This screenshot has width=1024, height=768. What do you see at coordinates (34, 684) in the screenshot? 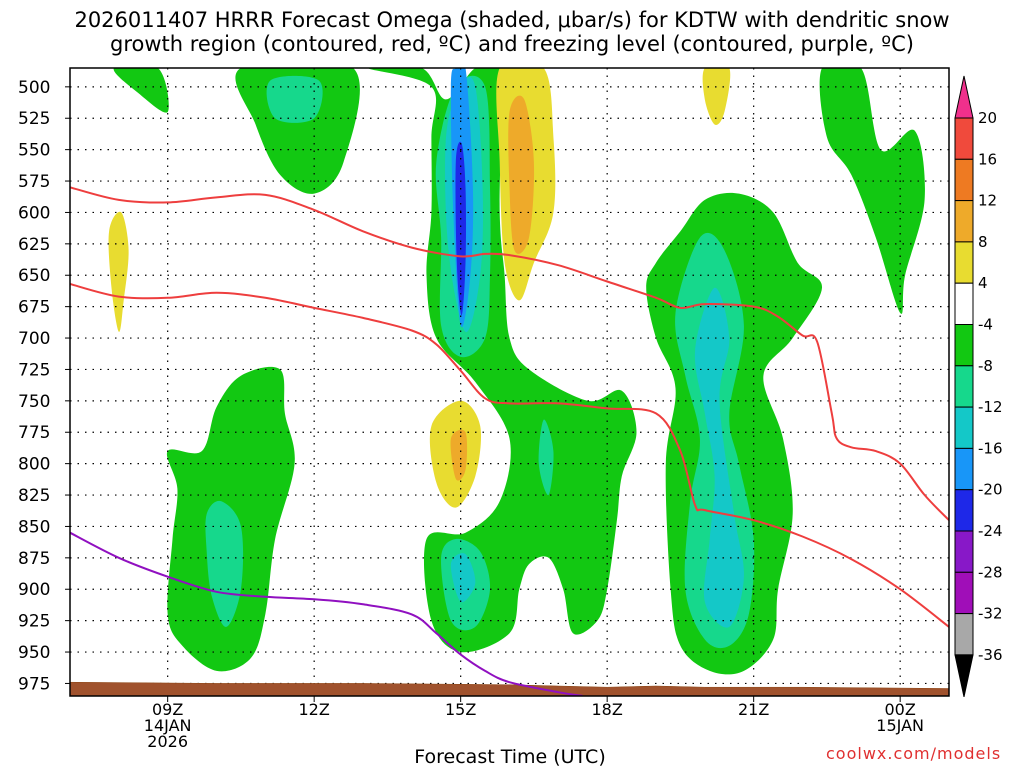
I see `y-tick-label: 975` at bounding box center [34, 684].